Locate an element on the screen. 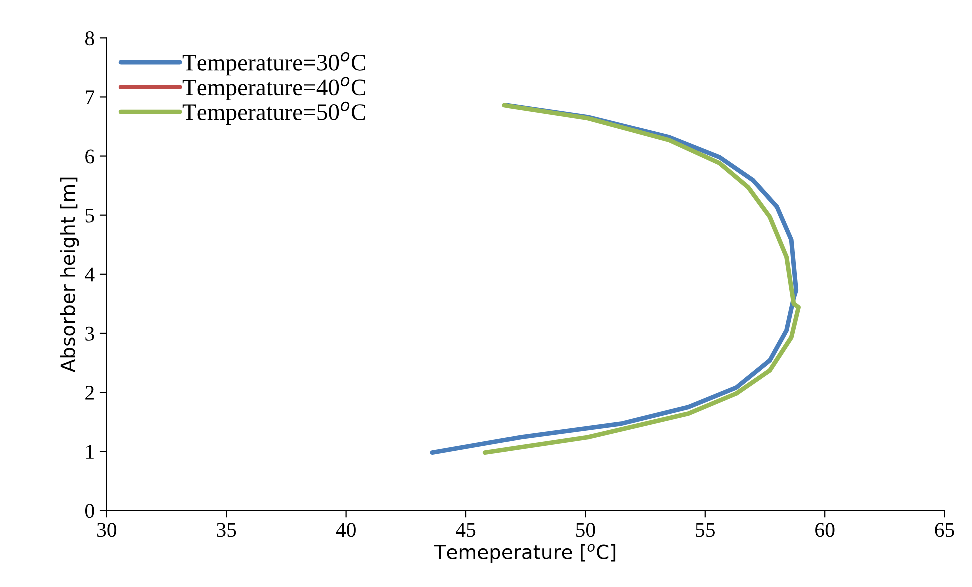  y-tick-label: 8 is located at coordinates (89, 39).